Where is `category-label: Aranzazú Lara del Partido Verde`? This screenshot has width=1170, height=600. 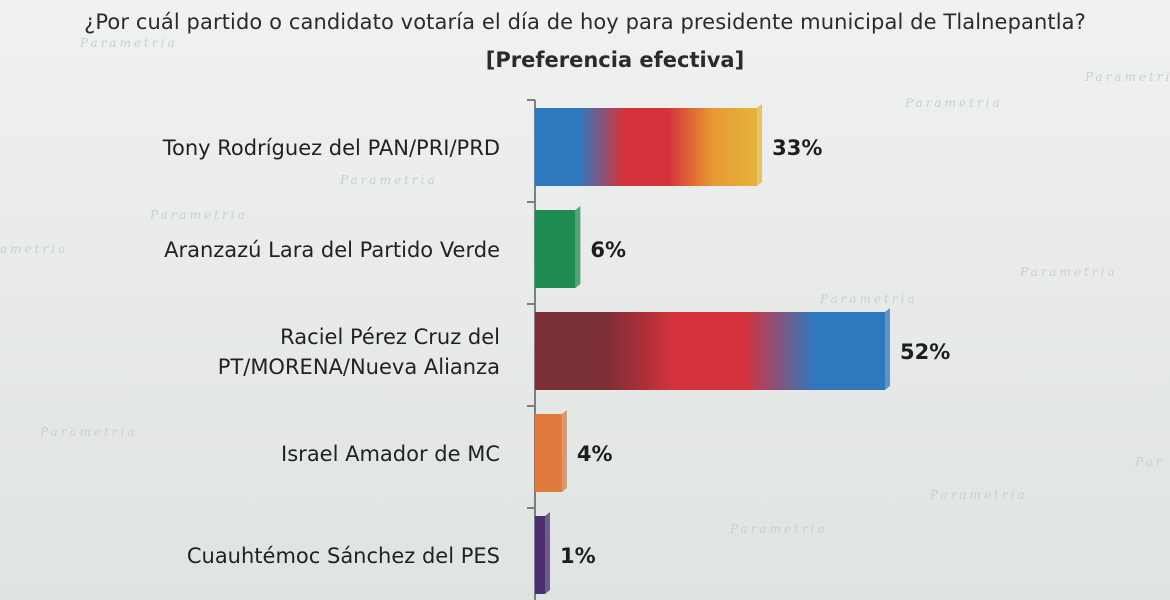 category-label: Aranzazú Lara del Partido Verde is located at coordinates (332, 250).